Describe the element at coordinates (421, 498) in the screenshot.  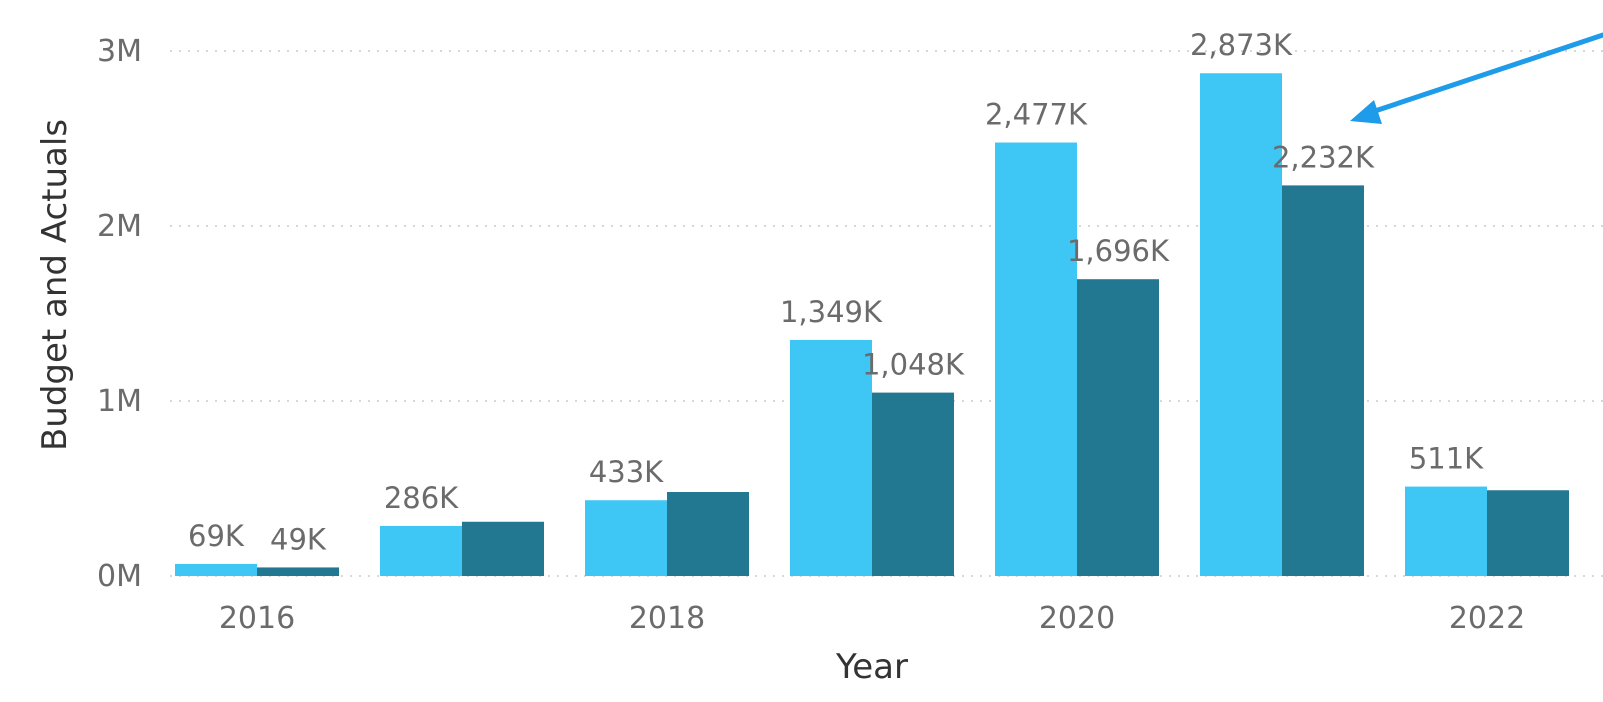
I see `data-label: 286K` at that location.